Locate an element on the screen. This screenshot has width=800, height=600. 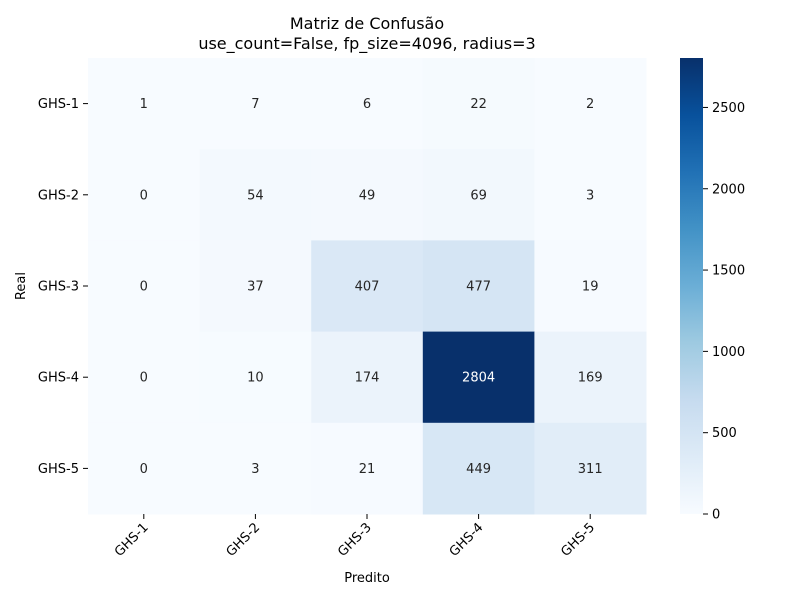
y-tick-labels: GHS-1 GHS-2 GHS-3 GHS-4 GHS-5 is located at coordinates (63, 287).